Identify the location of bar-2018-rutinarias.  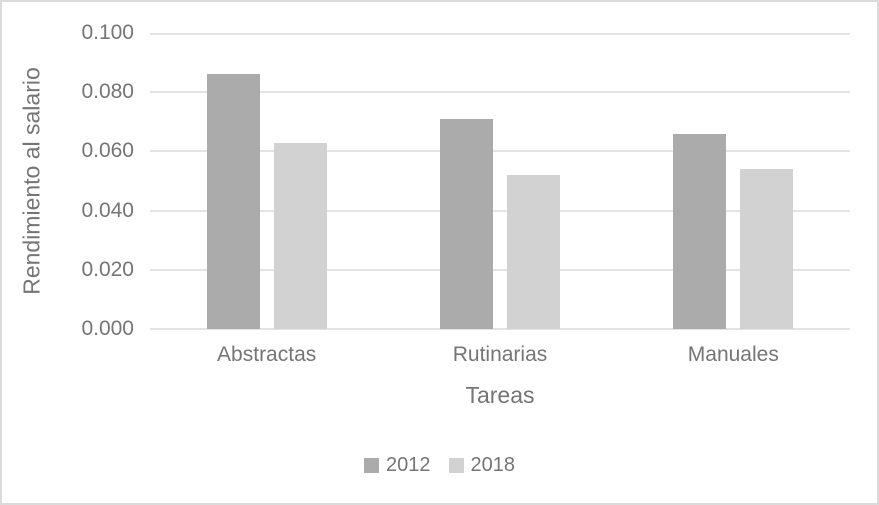
(533, 252).